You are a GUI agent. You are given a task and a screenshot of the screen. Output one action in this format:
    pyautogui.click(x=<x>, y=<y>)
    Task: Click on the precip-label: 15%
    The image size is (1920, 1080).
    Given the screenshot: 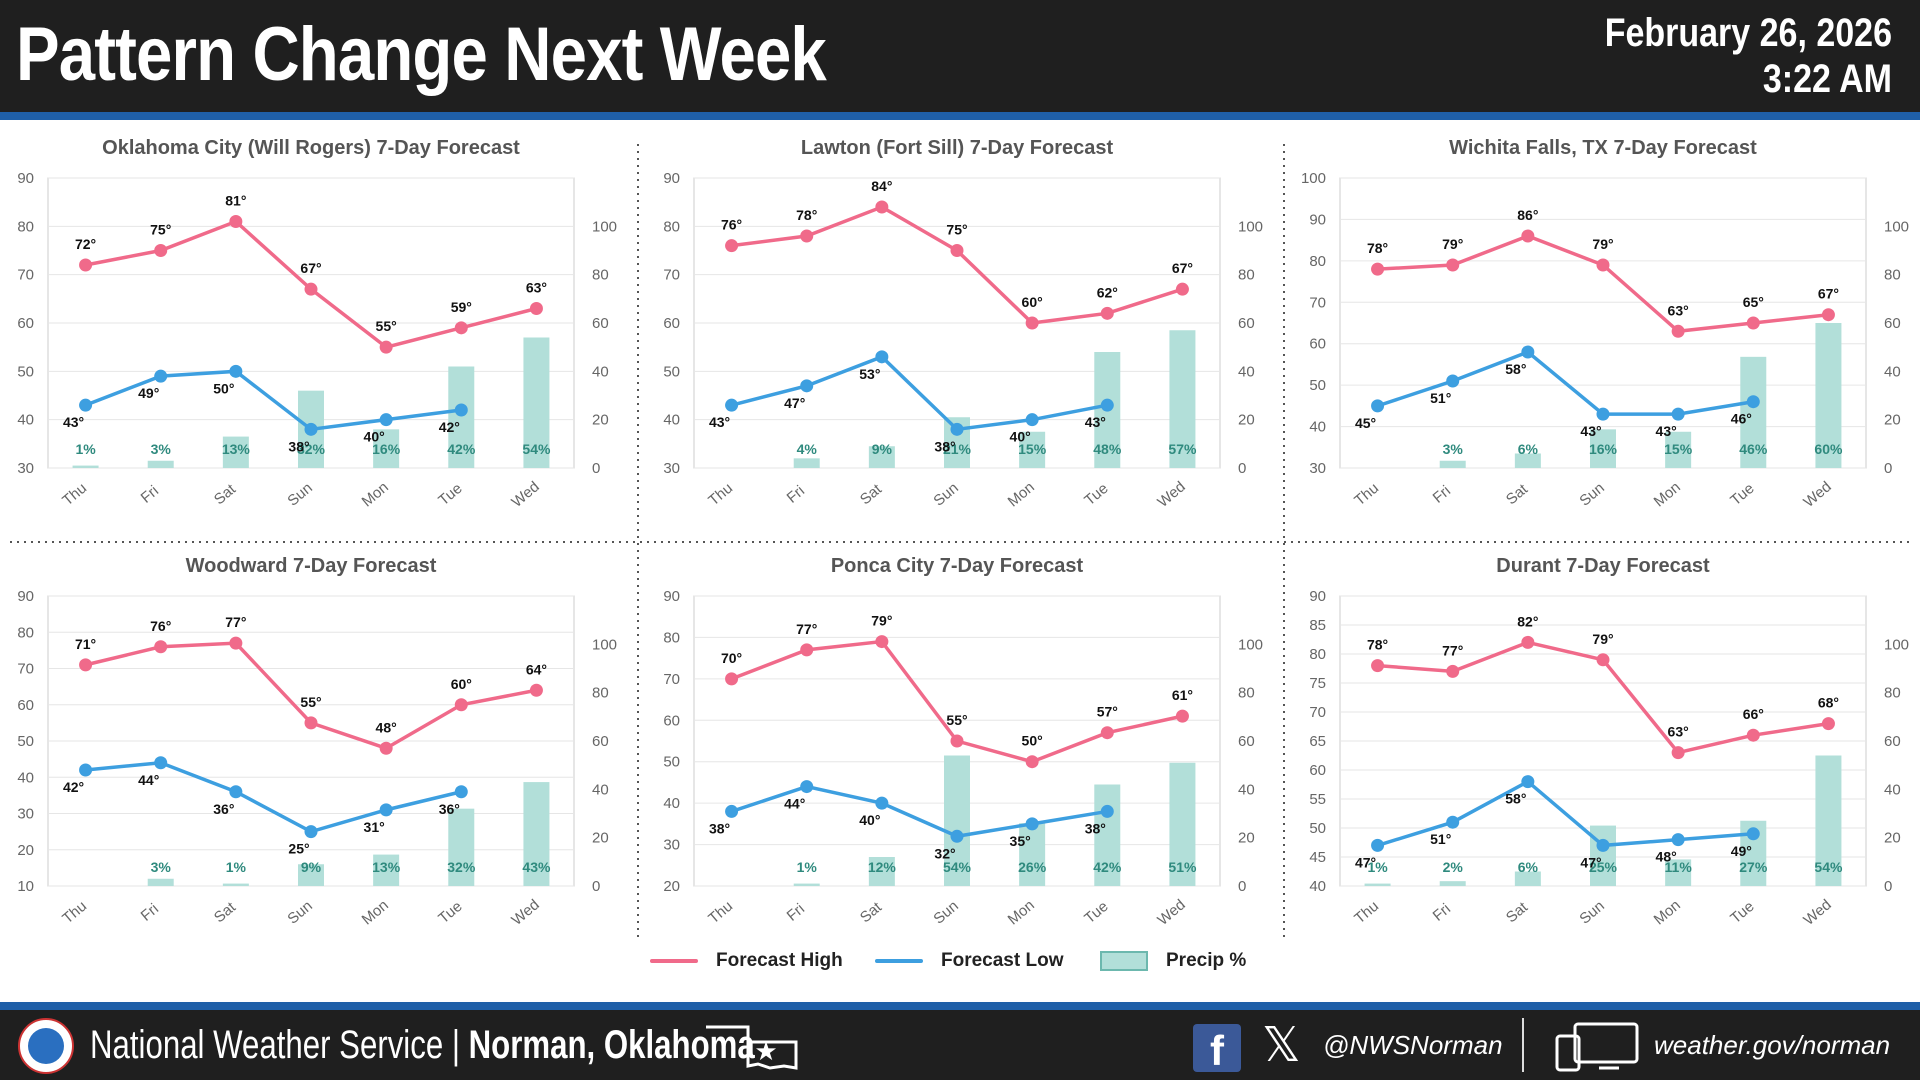 What is the action you would take?
    pyautogui.click(x=1032, y=449)
    